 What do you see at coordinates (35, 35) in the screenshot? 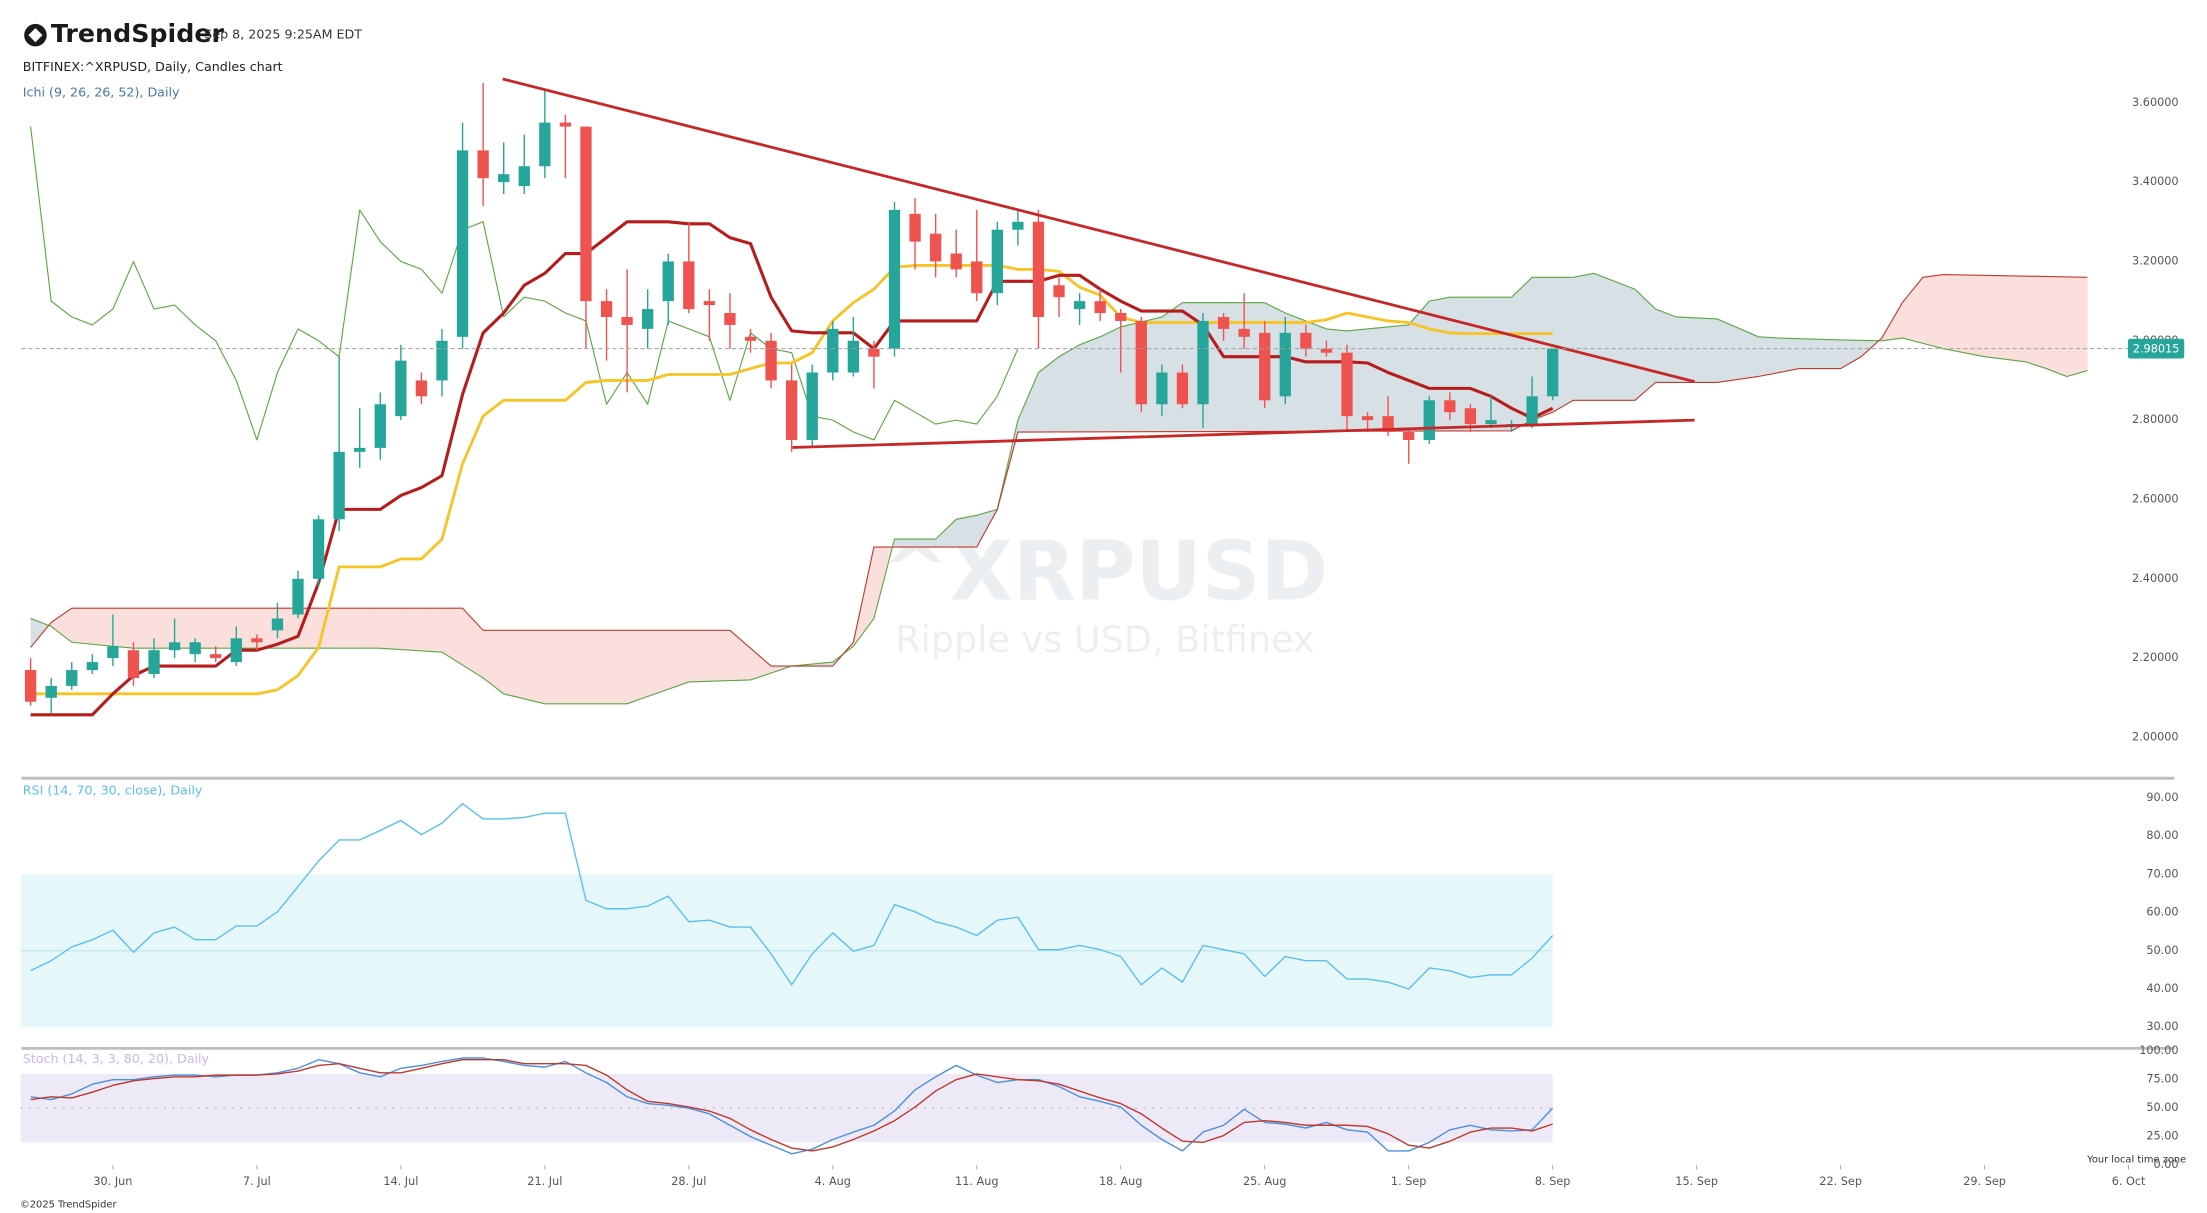
I see `logo-icon-inner` at bounding box center [35, 35].